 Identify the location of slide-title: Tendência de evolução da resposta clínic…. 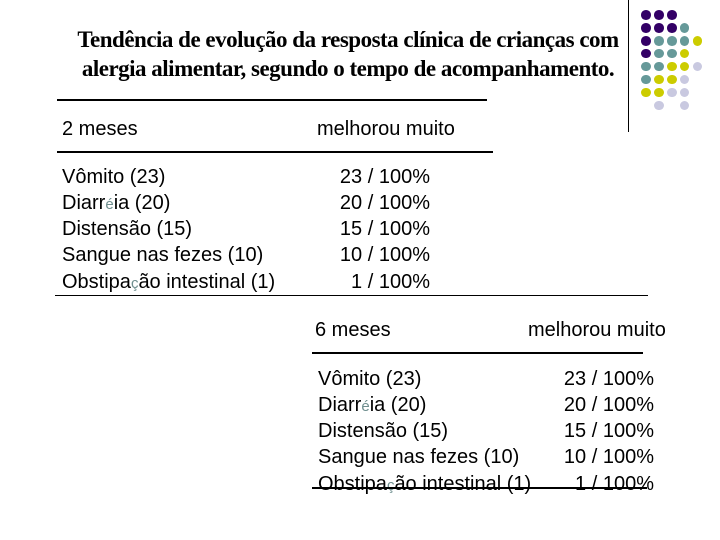
(348, 54).